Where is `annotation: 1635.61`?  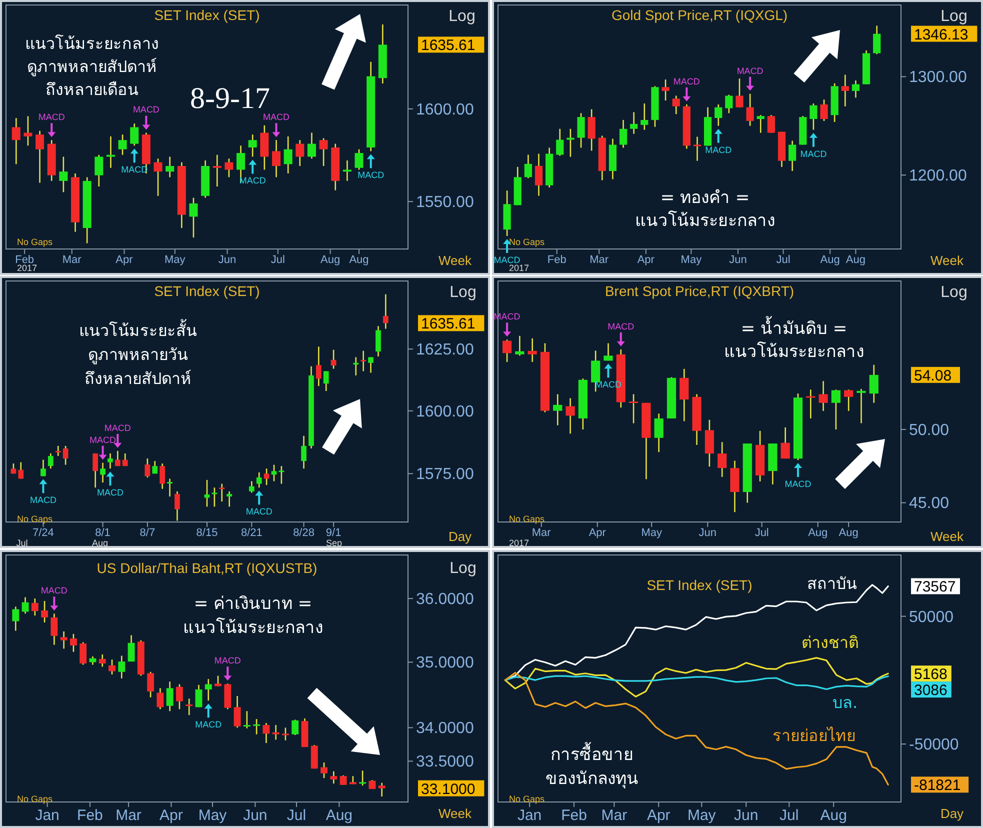
annotation: 1635.61 is located at coordinates (448, 45).